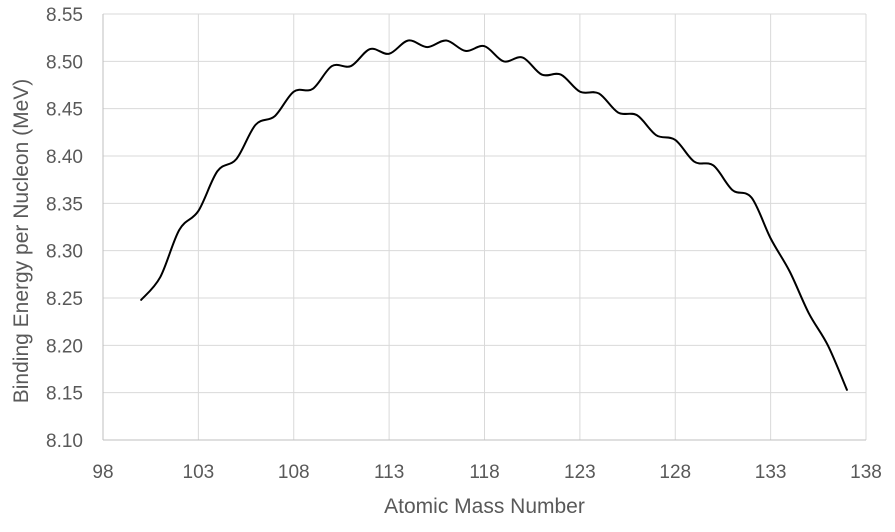 This screenshot has height=532, width=895. I want to click on y-tick-label: 8.10, so click(64, 441).